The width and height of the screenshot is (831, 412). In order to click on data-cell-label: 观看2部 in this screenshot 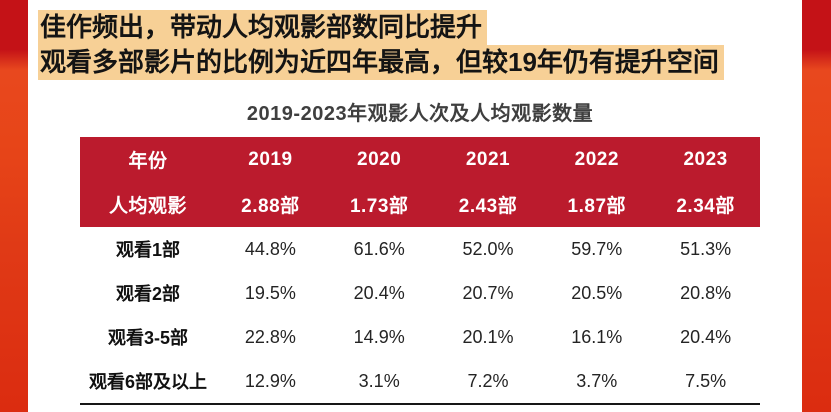, I will do `click(147, 294)`.